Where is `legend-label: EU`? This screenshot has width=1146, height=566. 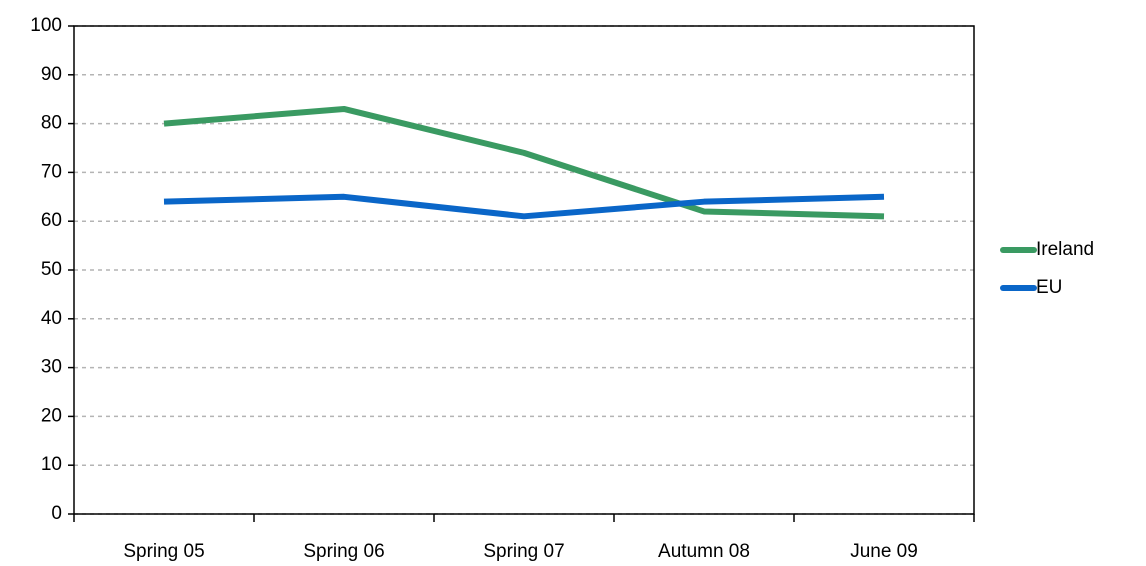
legend-label: EU is located at coordinates (1049, 287).